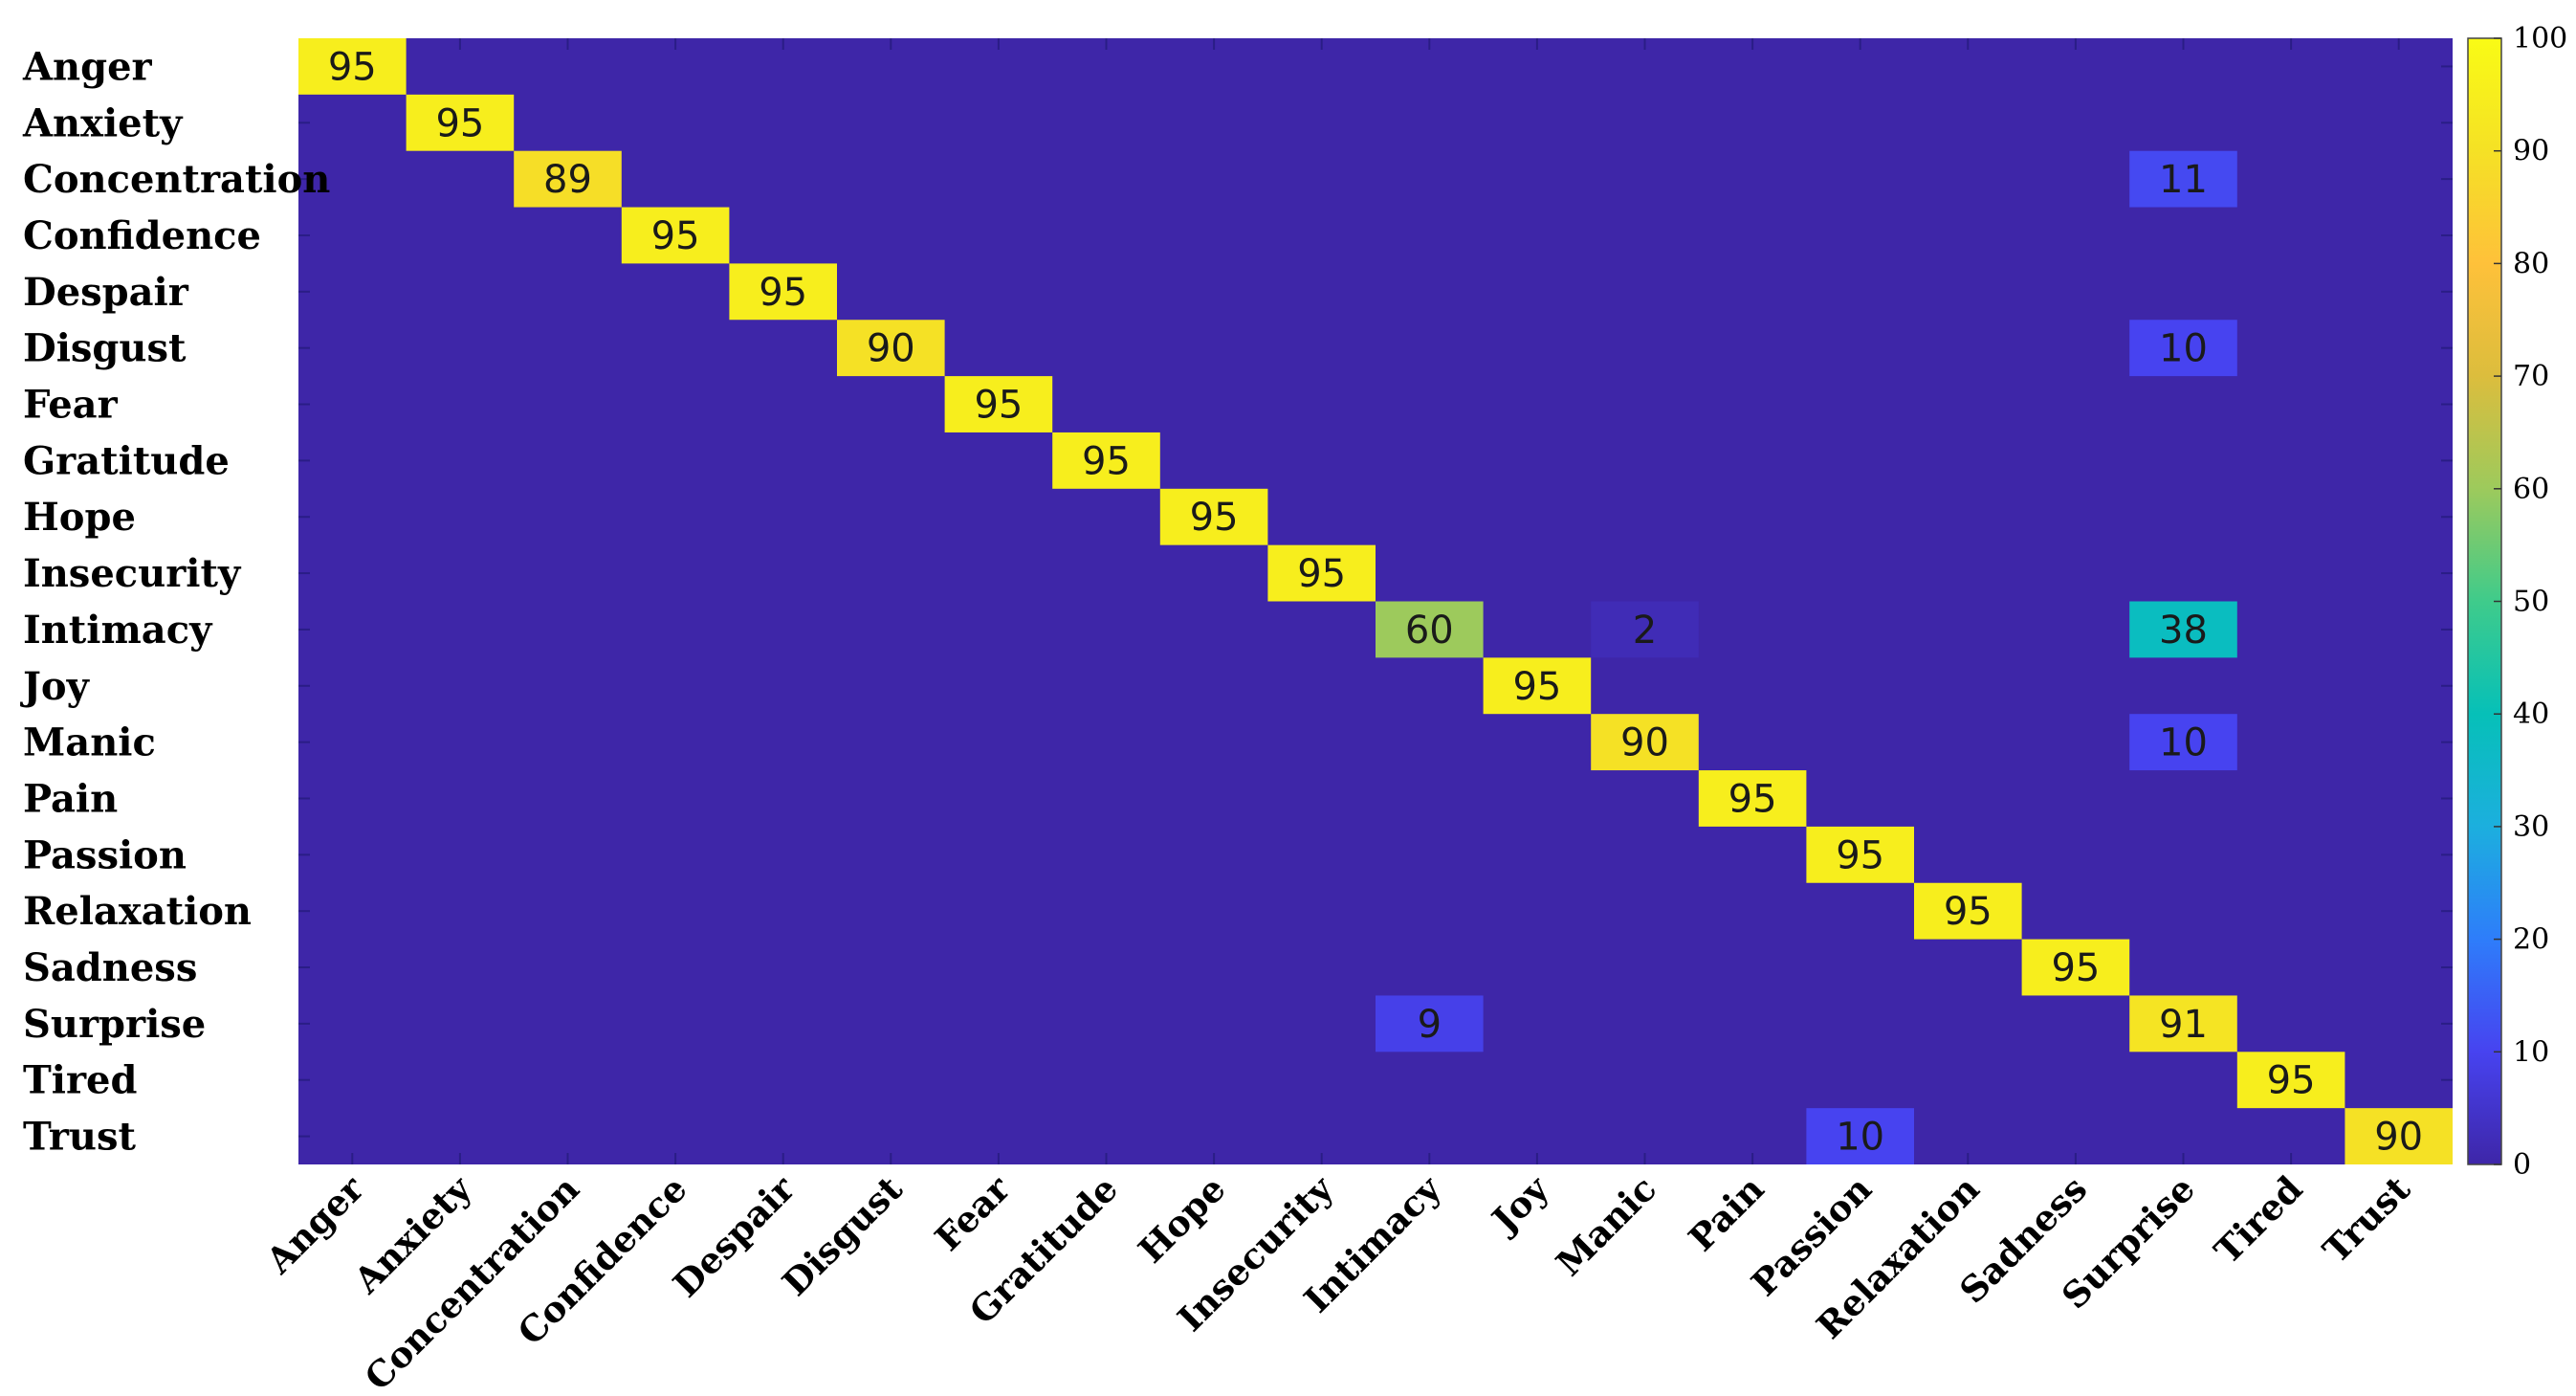 The height and width of the screenshot is (1396, 2576). What do you see at coordinates (2258, 1219) in the screenshot?
I see `column-label-tired: Tired` at bounding box center [2258, 1219].